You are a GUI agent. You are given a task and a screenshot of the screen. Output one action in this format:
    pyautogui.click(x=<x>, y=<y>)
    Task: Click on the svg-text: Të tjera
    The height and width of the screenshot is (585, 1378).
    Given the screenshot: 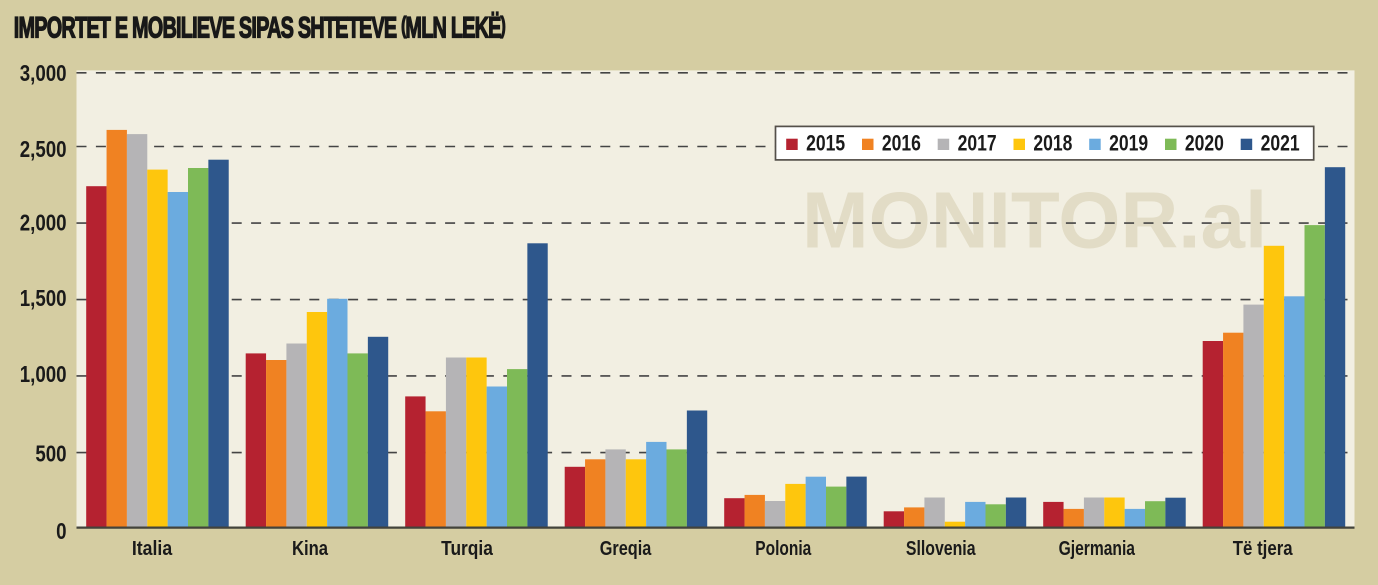 What is the action you would take?
    pyautogui.click(x=1263, y=548)
    